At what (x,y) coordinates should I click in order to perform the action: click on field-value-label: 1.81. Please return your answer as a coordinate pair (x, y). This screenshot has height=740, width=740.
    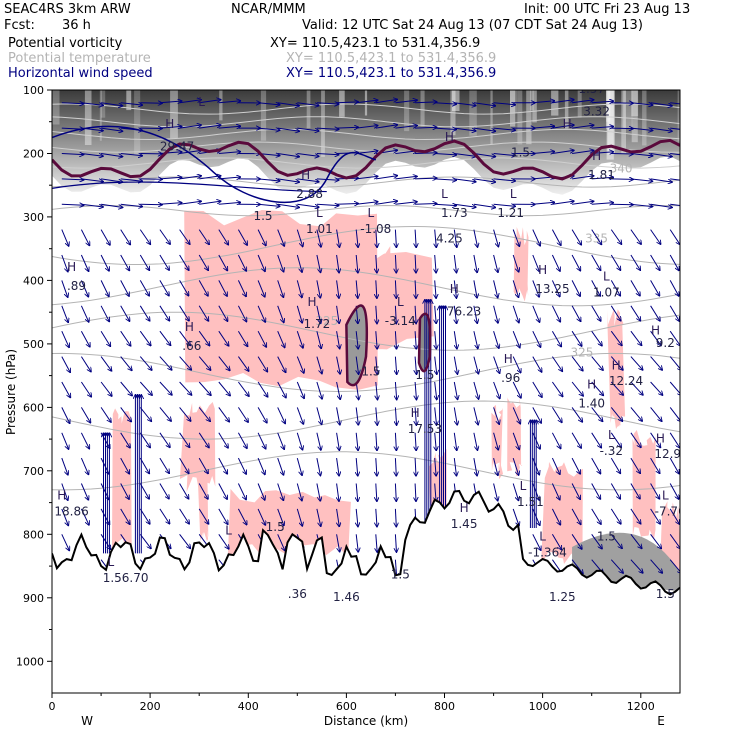
    Looking at the image, I should click on (601, 175).